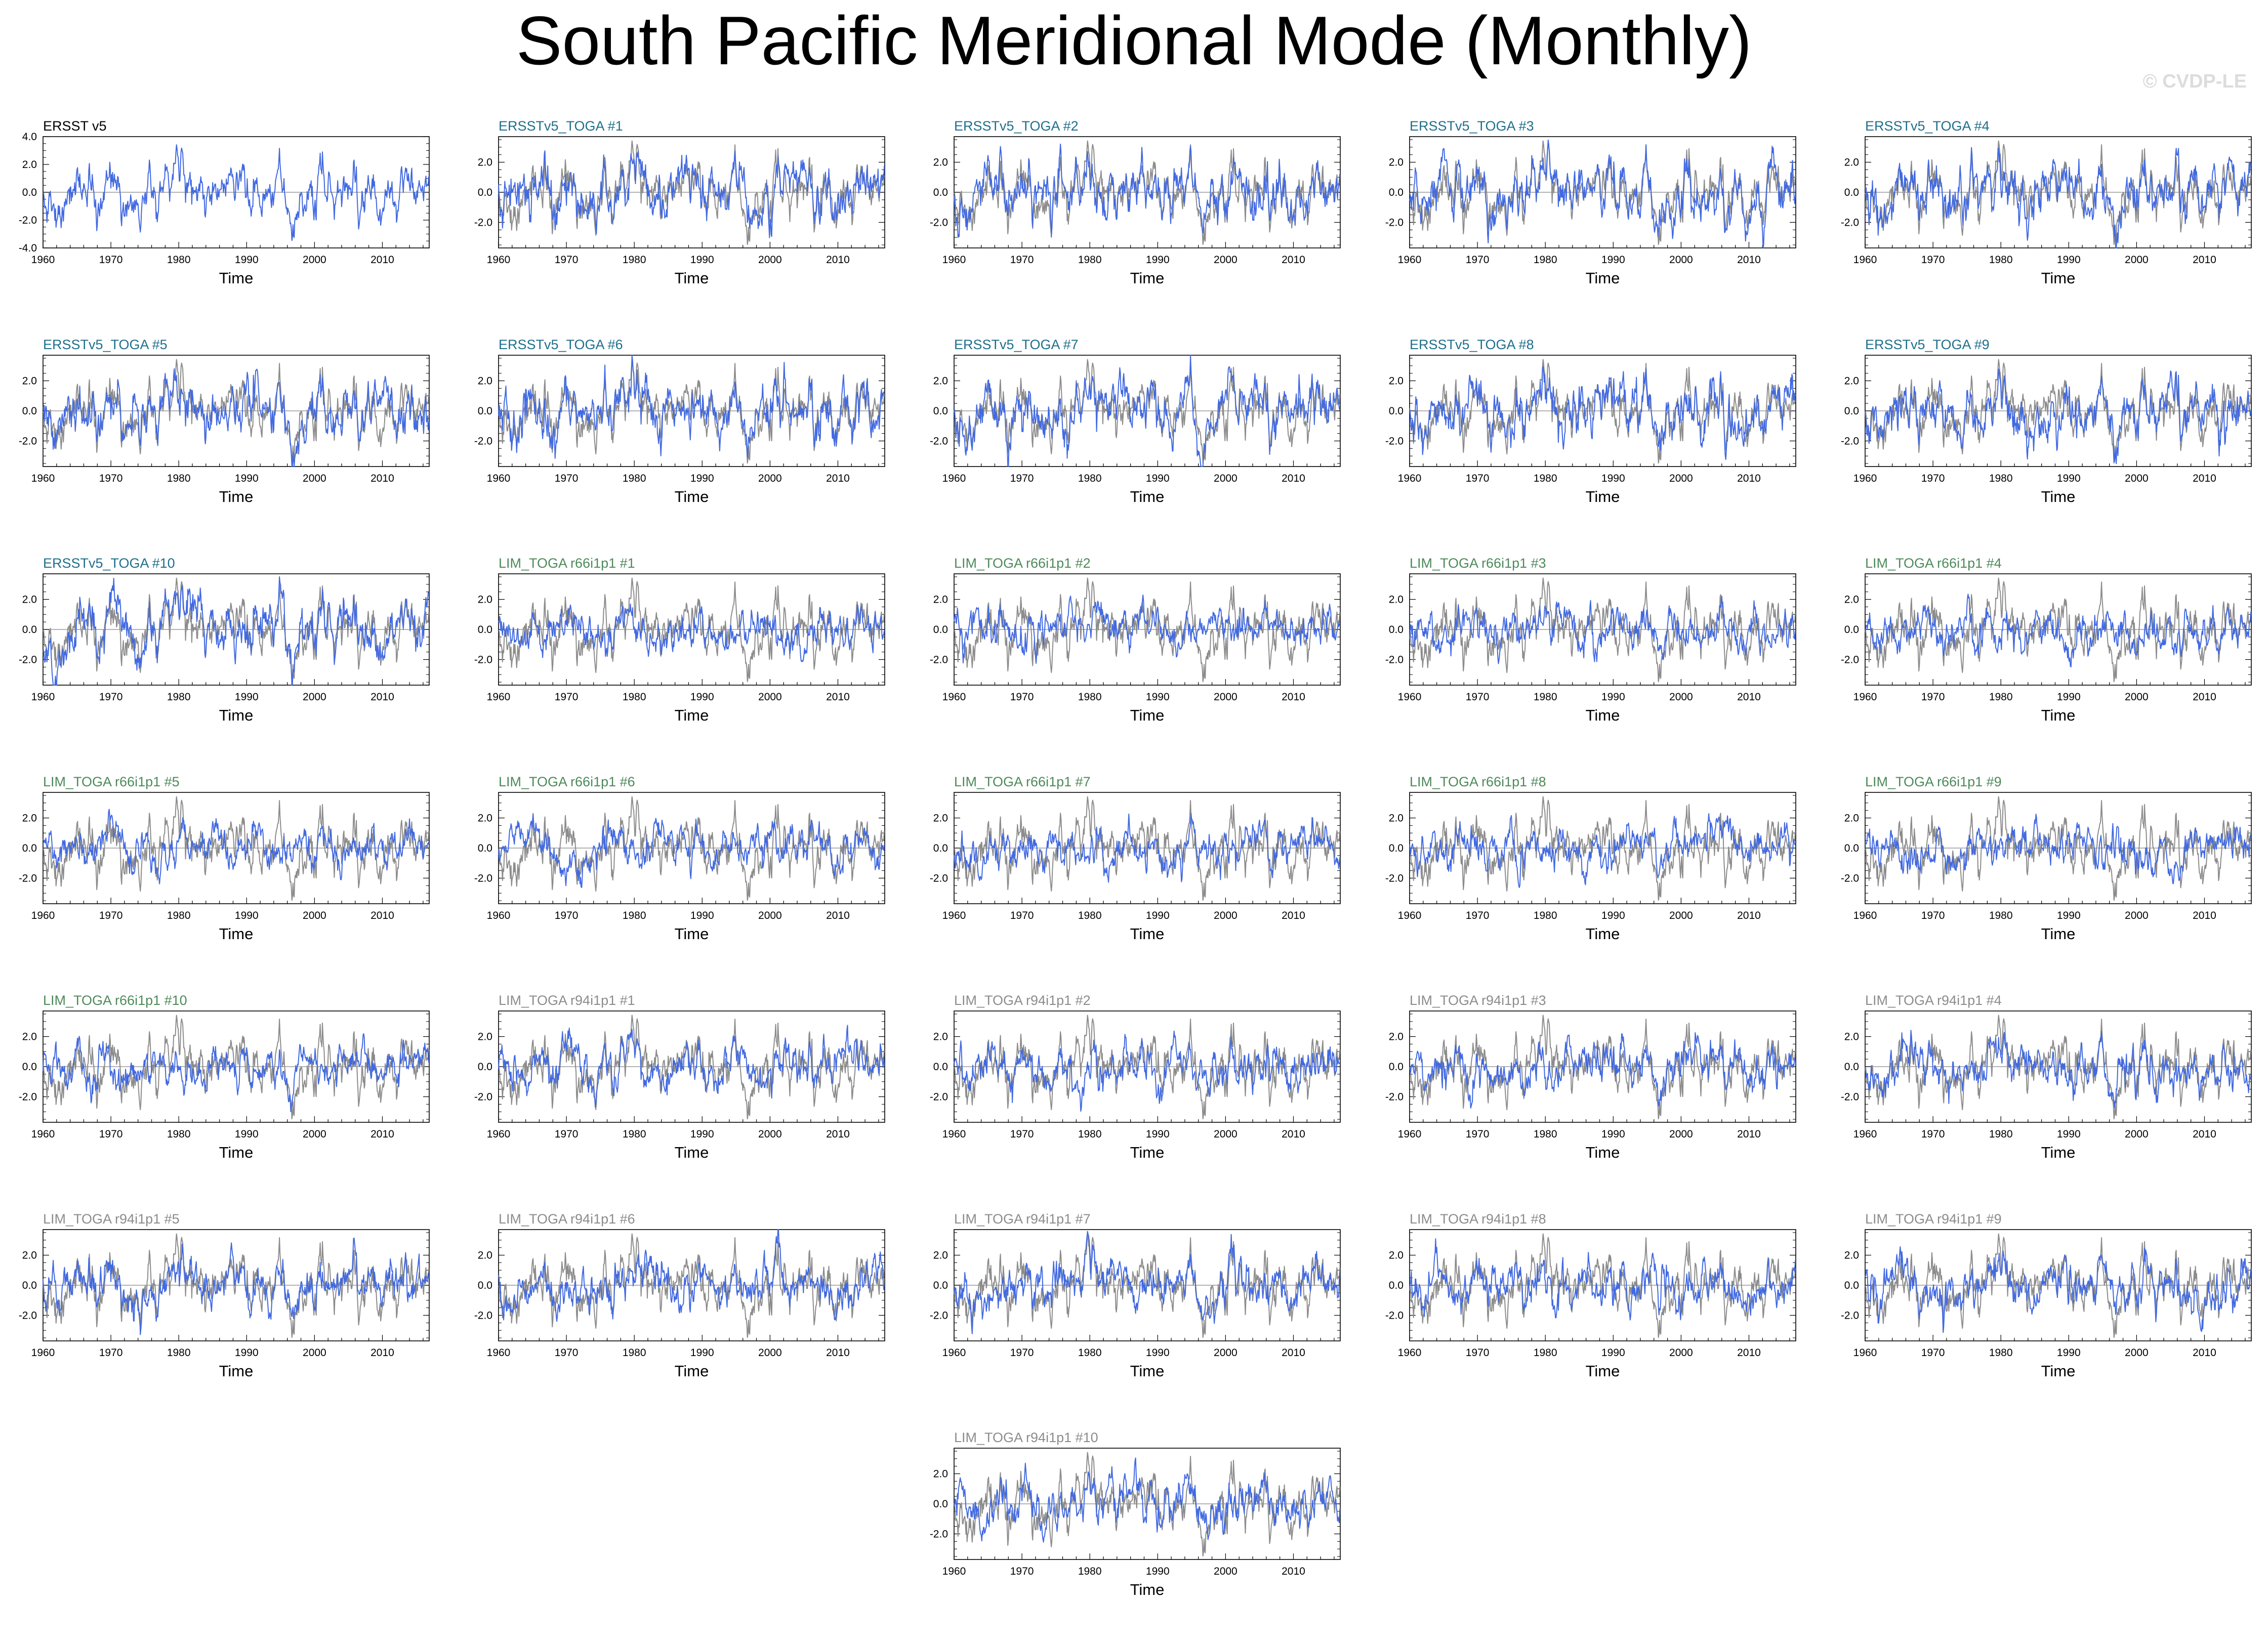 This screenshot has height=1645, width=2268. What do you see at coordinates (567, 781) in the screenshot?
I see `panel-title: LIM_TOGA r66i1p1 #6` at bounding box center [567, 781].